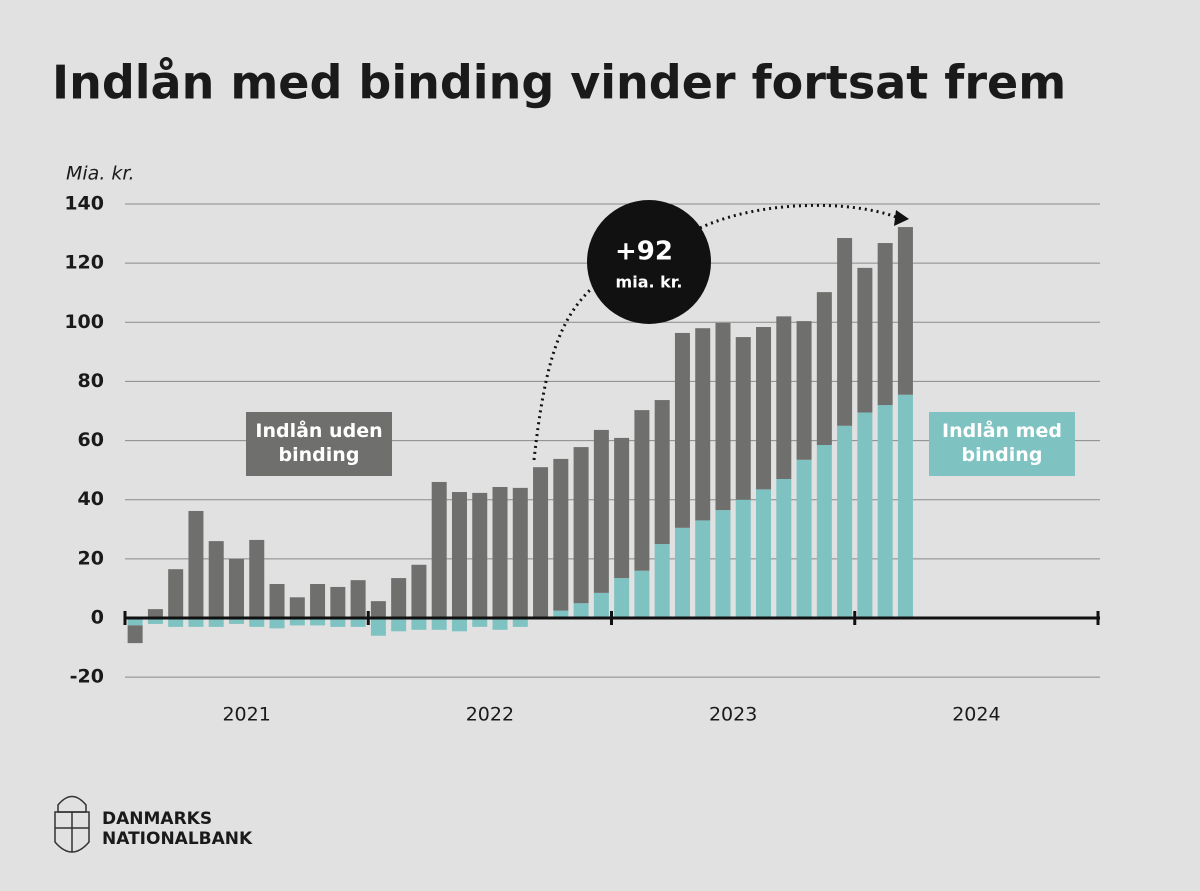  What do you see at coordinates (319, 444) in the screenshot?
I see `label-box: Indlån uden binding` at bounding box center [319, 444].